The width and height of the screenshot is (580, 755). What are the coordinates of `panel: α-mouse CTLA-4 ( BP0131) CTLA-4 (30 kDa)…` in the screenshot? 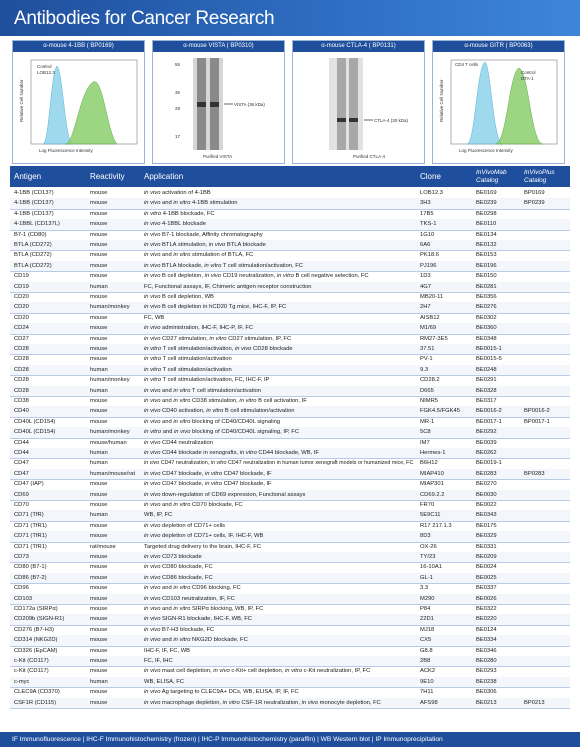 It's located at (358, 102).